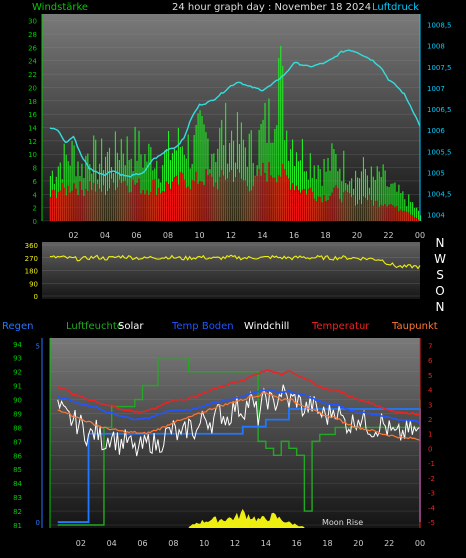 This screenshot has height=558, width=466. I want to click on wind-strength-label: Windstärke, so click(60, 7).